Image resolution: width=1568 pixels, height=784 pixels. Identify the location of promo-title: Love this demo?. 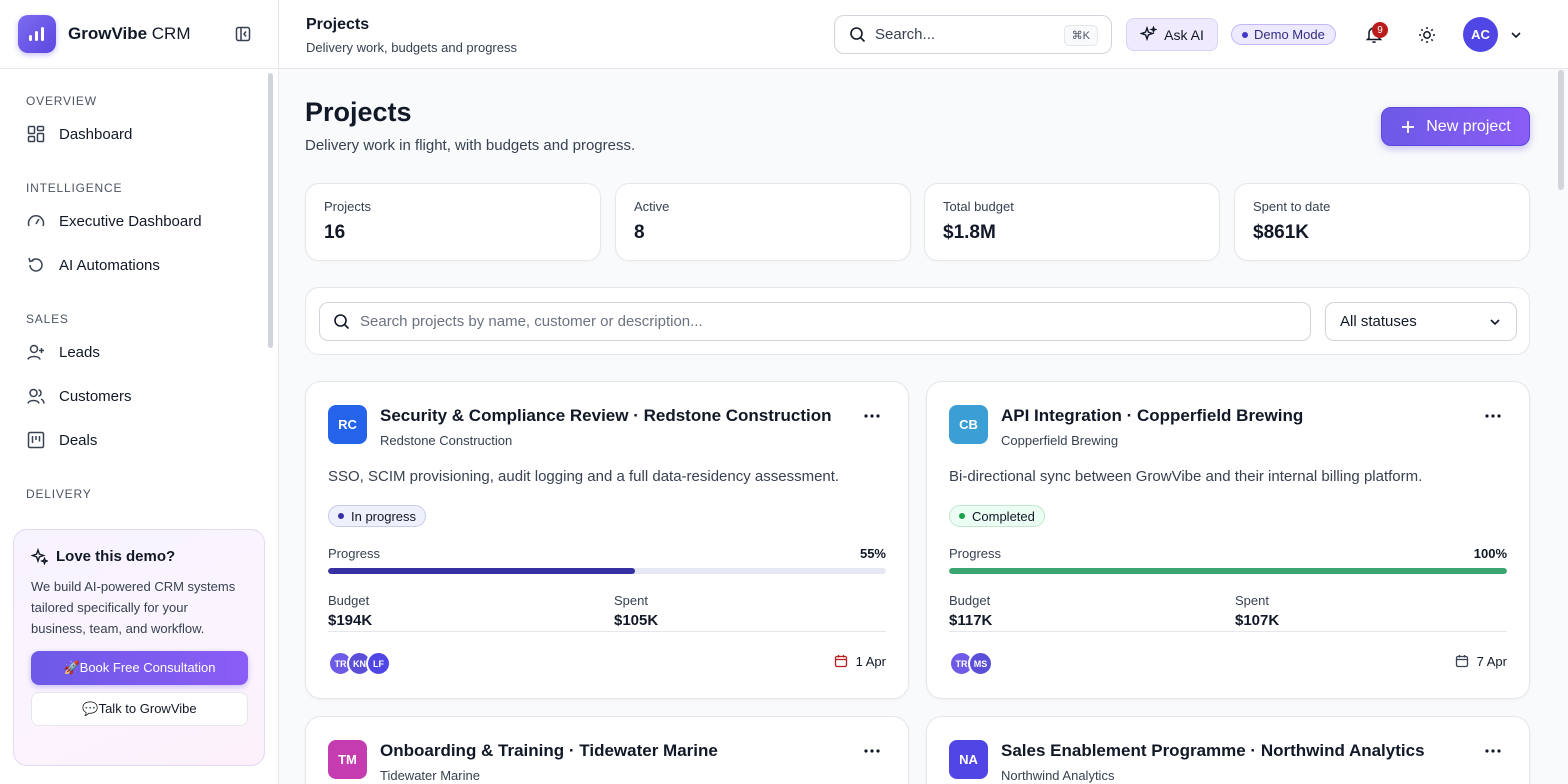
(139, 556).